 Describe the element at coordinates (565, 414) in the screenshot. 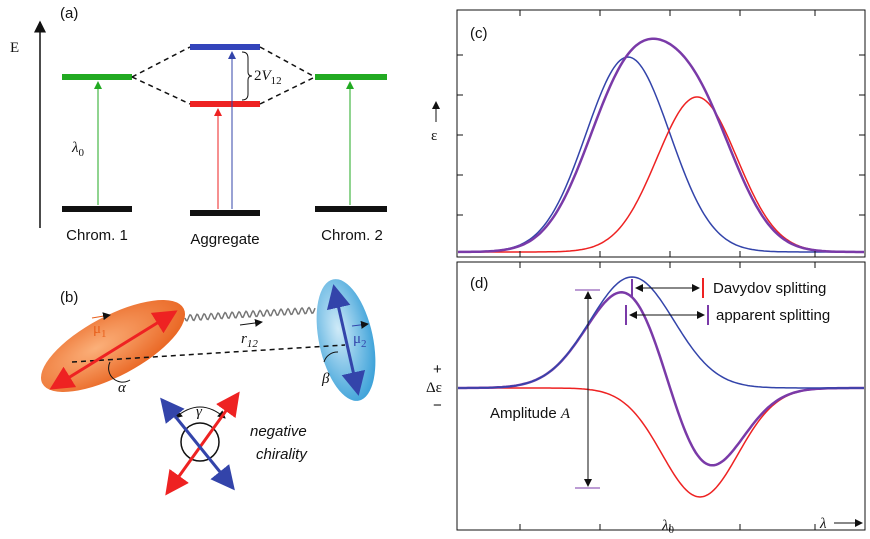

I see `text: A` at that location.